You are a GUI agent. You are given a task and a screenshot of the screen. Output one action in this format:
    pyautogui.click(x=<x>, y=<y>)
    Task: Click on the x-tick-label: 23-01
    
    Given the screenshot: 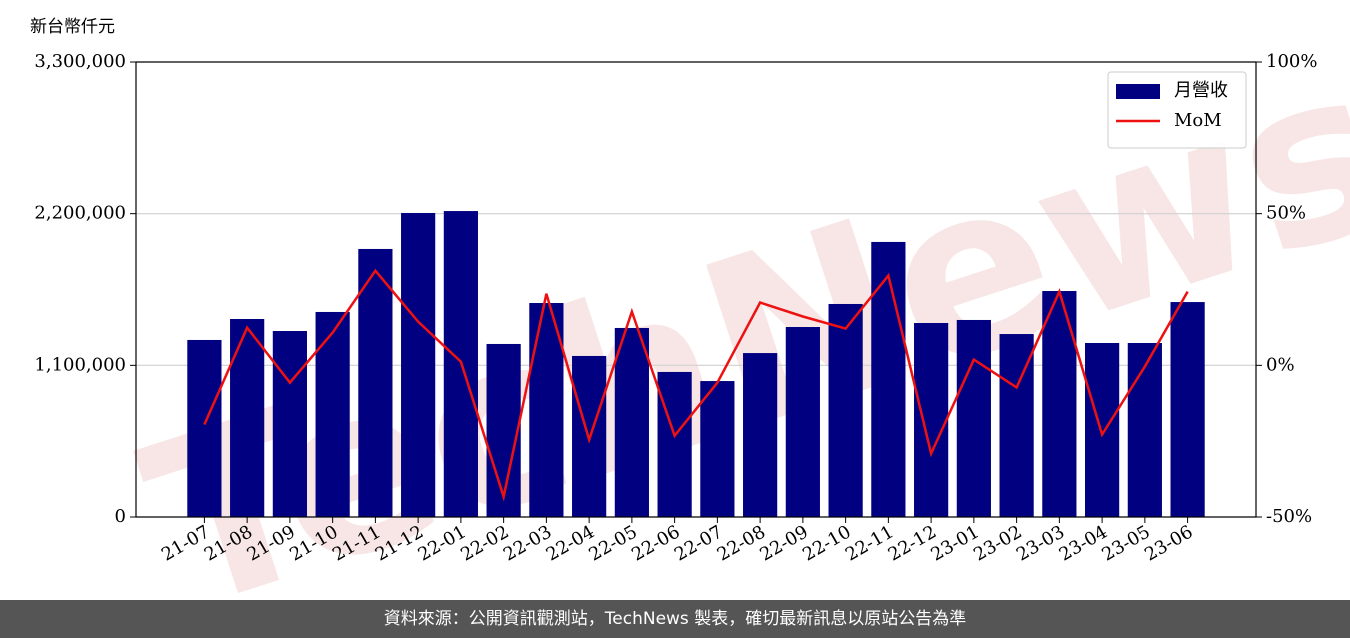 What is the action you would take?
    pyautogui.click(x=954, y=543)
    